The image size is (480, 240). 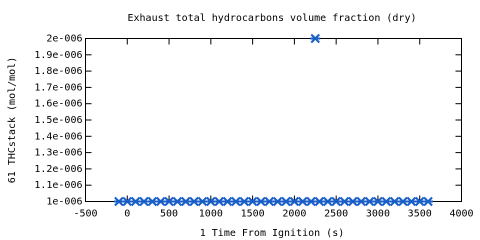 What do you see at coordinates (58, 153) in the screenshot?
I see `y-tick-label: 1.3e-006` at bounding box center [58, 153].